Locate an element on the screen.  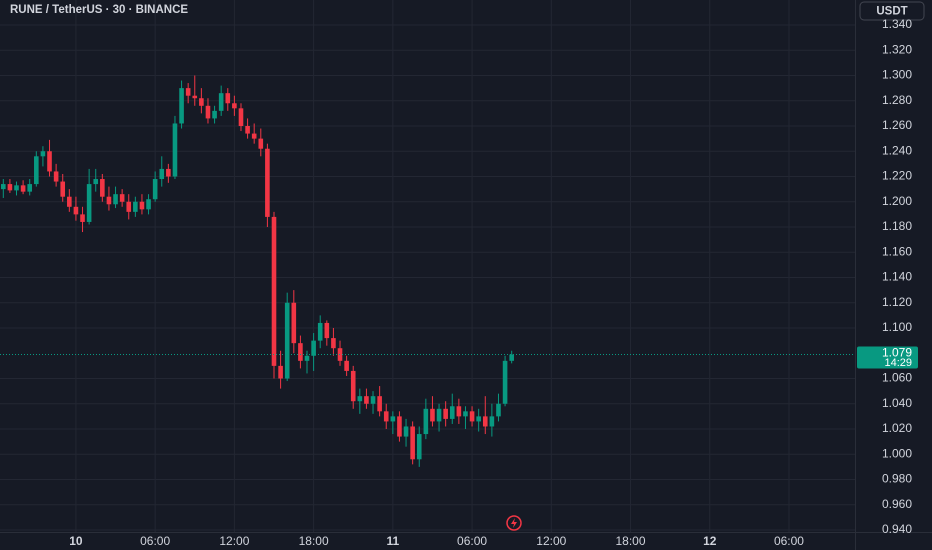
last-price-box is located at coordinates (887, 357).